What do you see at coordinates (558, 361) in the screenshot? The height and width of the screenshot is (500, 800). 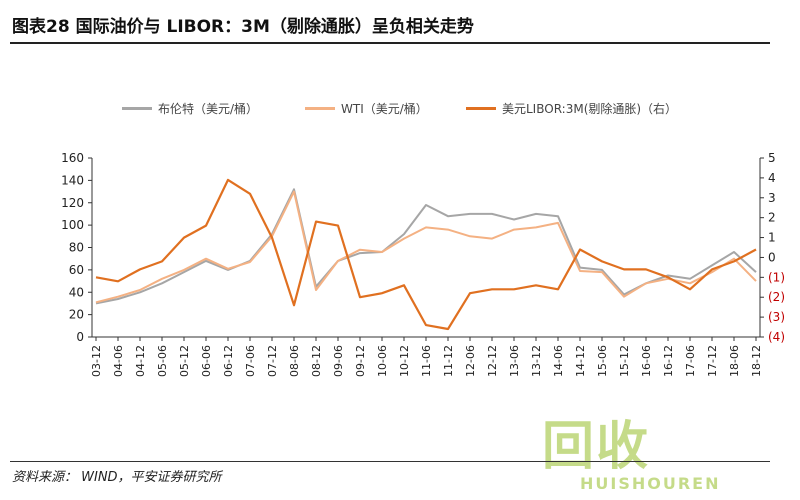 I see `x-tick-label: 14-06` at bounding box center [558, 361].